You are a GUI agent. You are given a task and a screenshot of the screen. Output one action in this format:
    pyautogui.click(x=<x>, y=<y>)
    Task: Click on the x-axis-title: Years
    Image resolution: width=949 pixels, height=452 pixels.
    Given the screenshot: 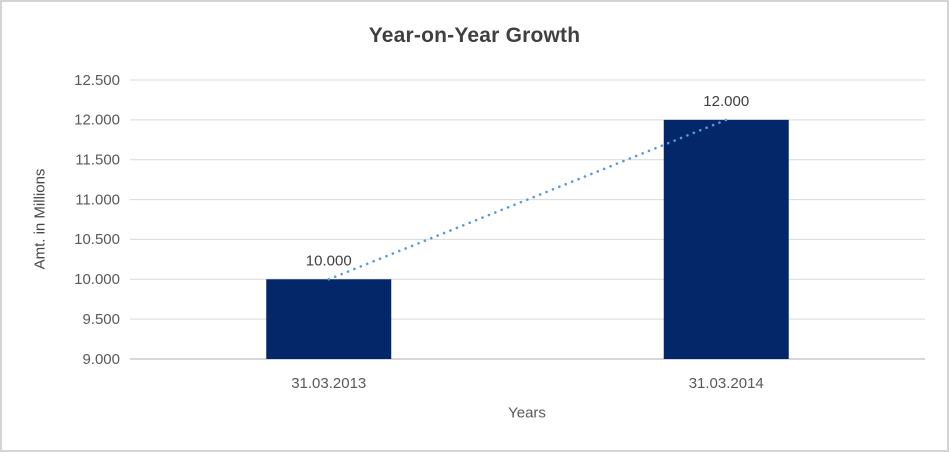 What is the action you would take?
    pyautogui.click(x=527, y=413)
    